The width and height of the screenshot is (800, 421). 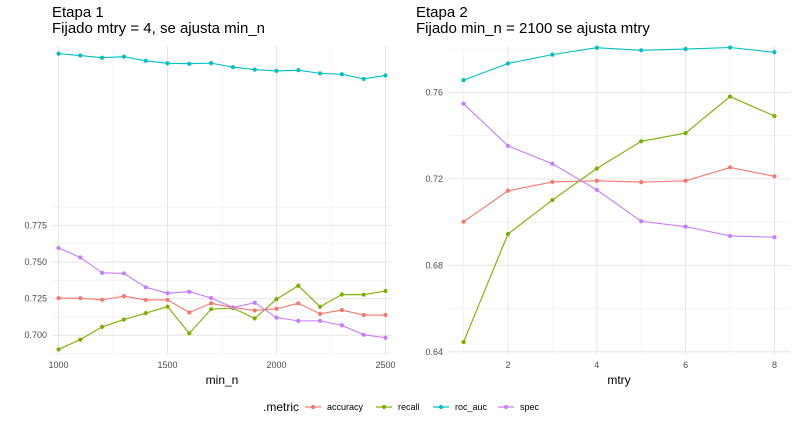 I want to click on y-tick-label: 0.72, so click(x=434, y=179).